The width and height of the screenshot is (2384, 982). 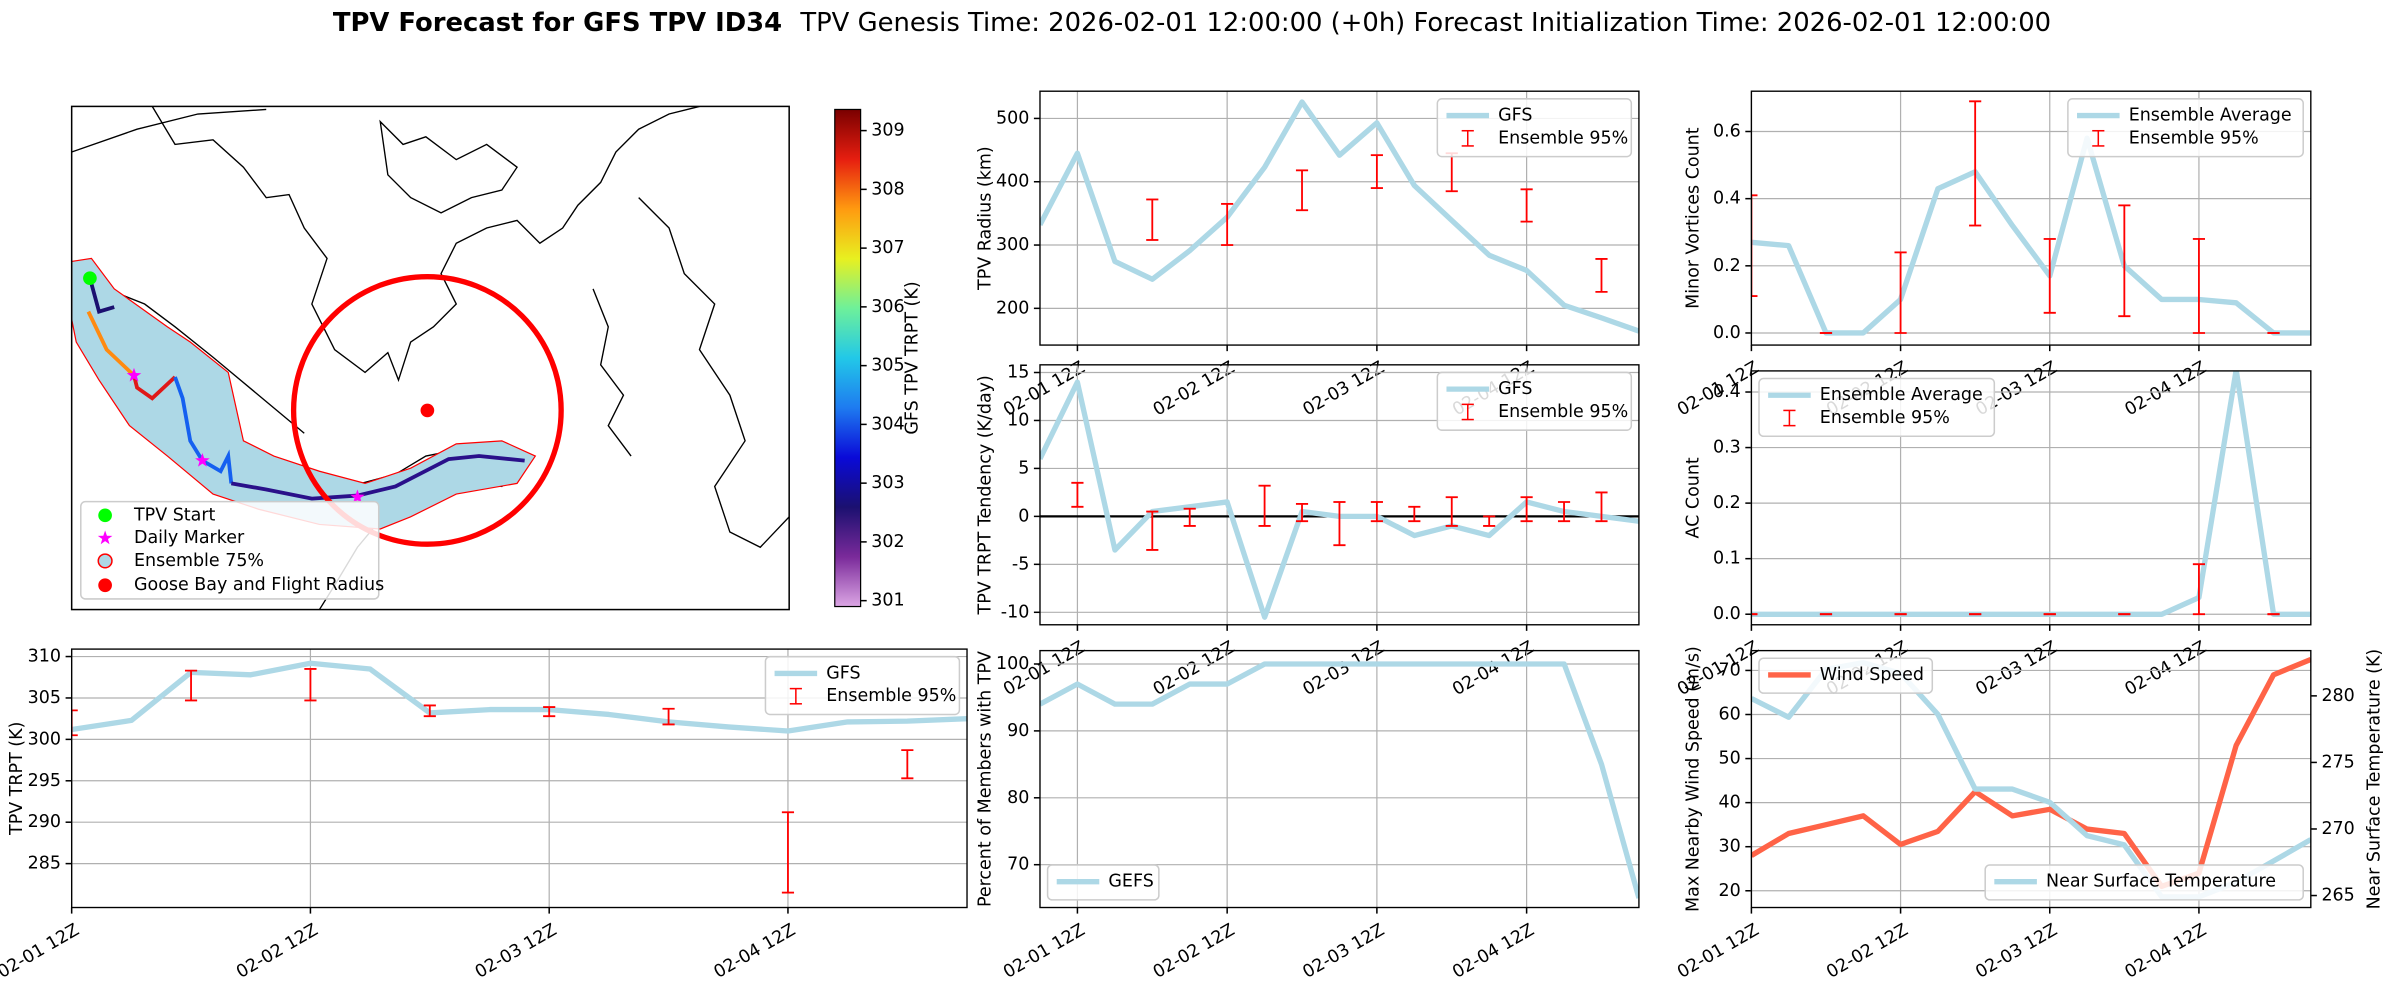 What do you see at coordinates (1018, 373) in the screenshot?
I see `y-tick-label: 15` at bounding box center [1018, 373].